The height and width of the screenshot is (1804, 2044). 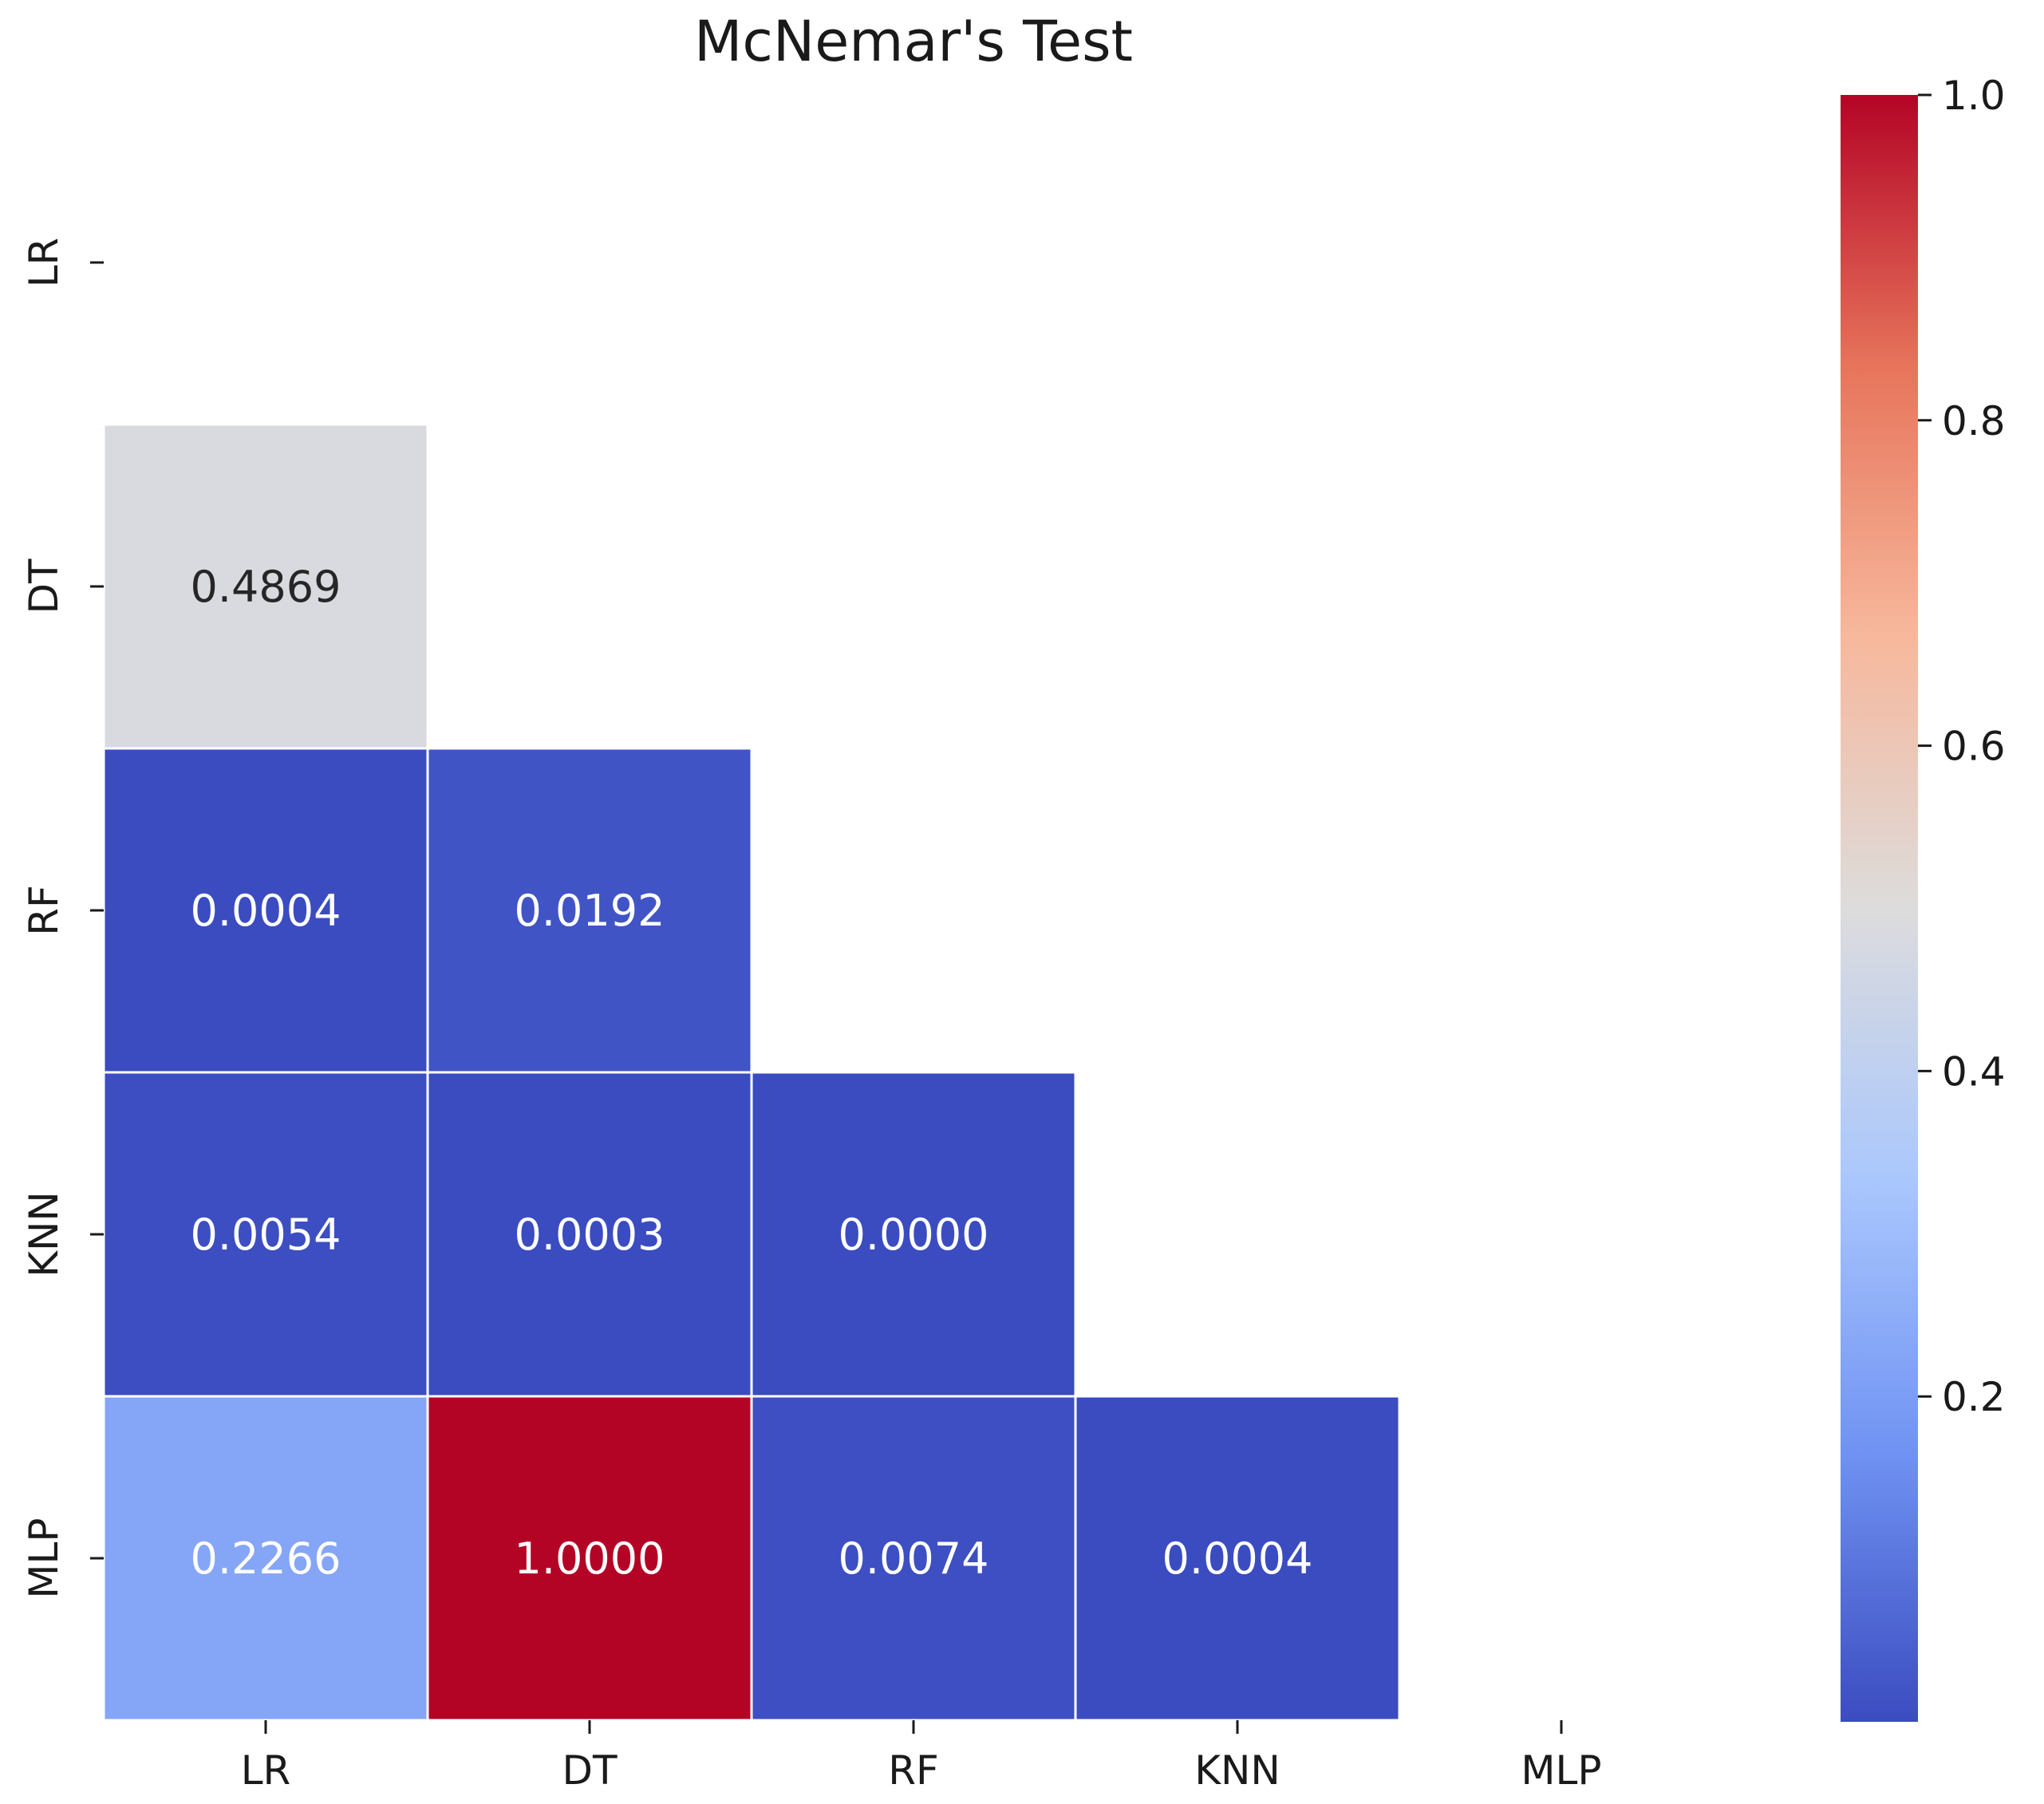 I want to click on cell-value-label: 1.0000, so click(x=590, y=1559).